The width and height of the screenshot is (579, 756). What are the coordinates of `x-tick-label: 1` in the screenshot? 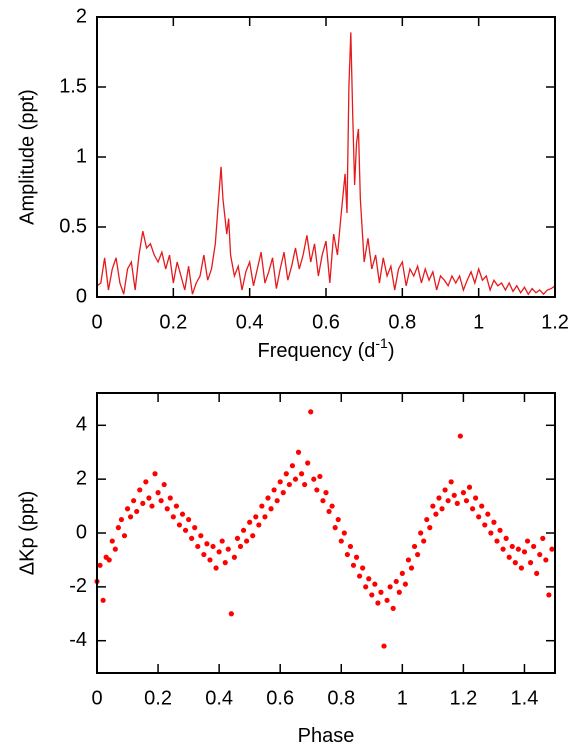 It's located at (478, 322).